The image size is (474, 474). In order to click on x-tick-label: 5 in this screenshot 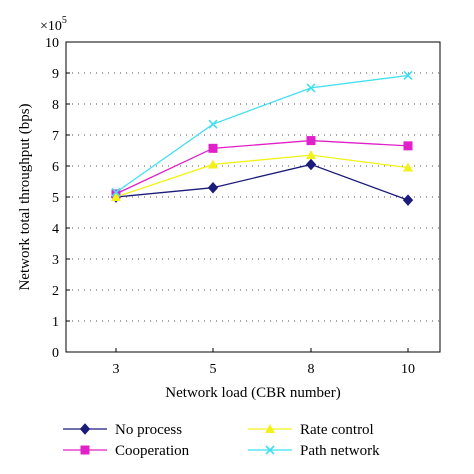, I will do `click(213, 369)`.